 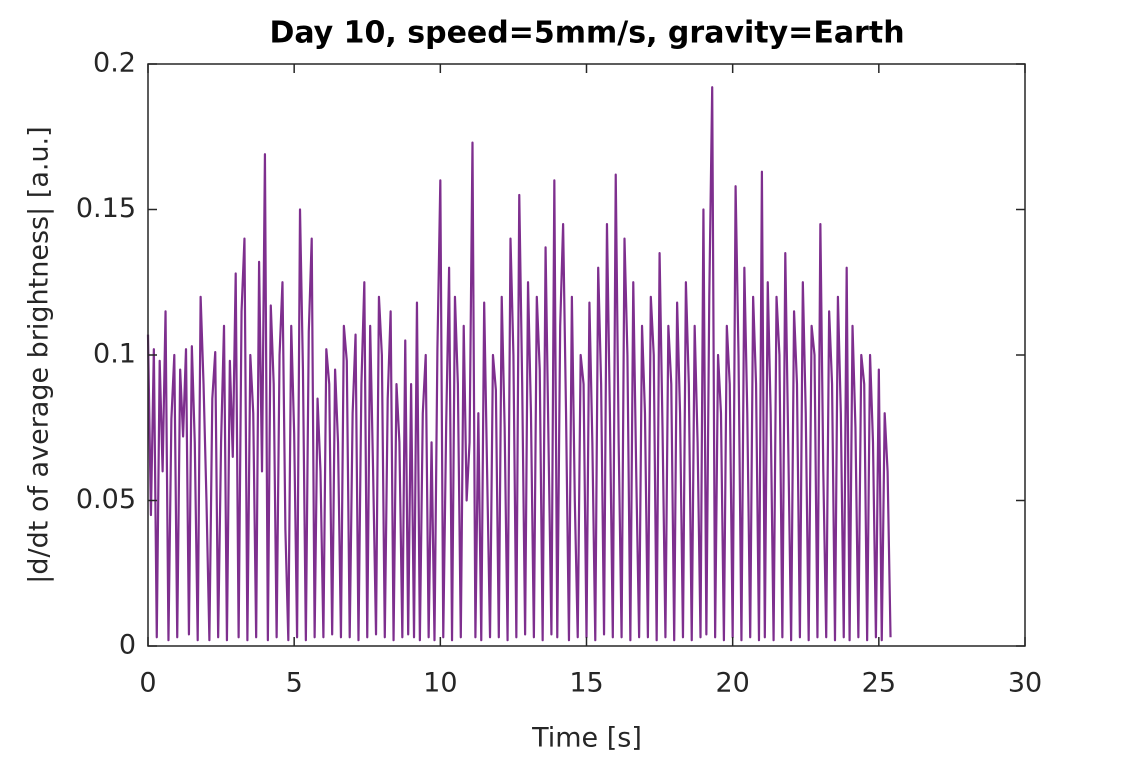 I want to click on y-axis-label: |d/dt of average brightness| [a.u.], so click(x=39, y=354).